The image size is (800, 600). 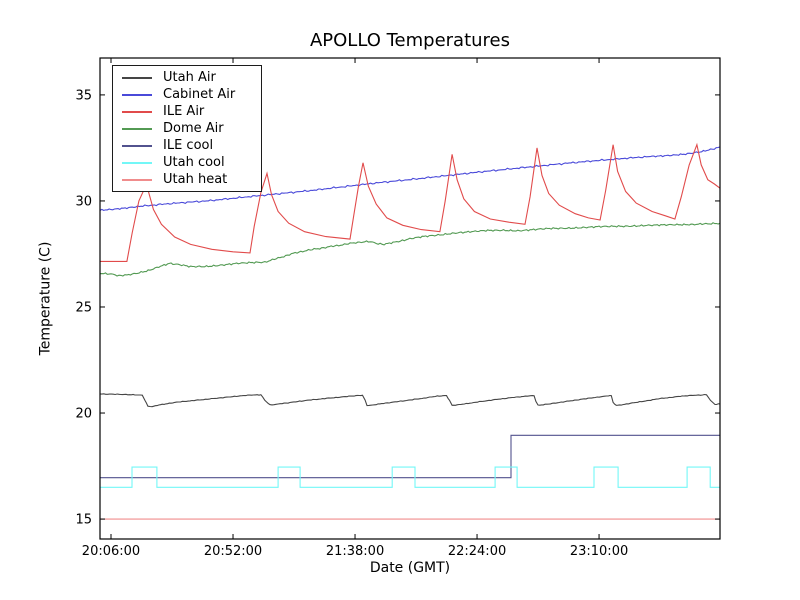 I want to click on legend-label: ILE cool, so click(x=188, y=145).